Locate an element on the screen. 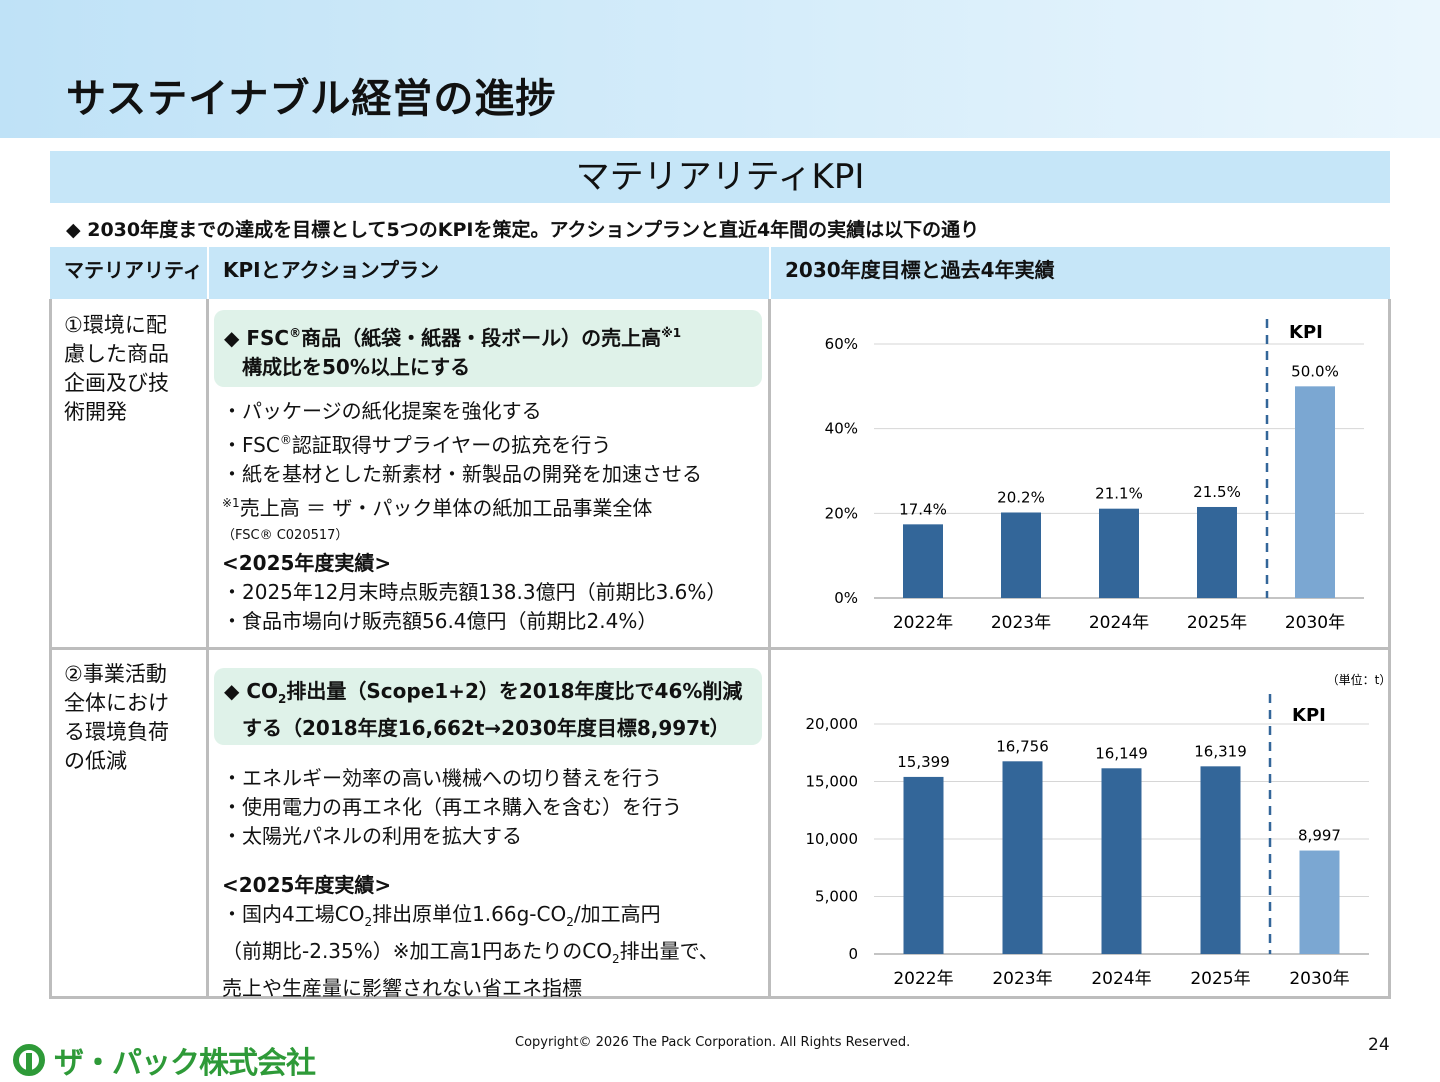 The height and width of the screenshot is (1082, 1440). bar-value-label: 8,997 is located at coordinates (1319, 836).